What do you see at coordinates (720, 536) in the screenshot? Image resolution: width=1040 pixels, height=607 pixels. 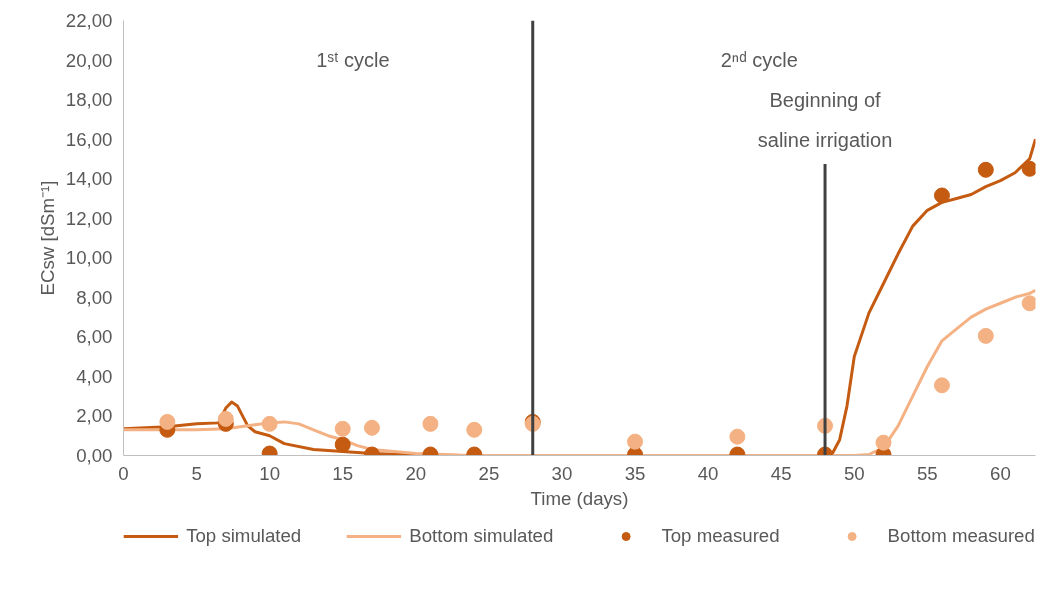 I see `legend-label: Top measured` at bounding box center [720, 536].